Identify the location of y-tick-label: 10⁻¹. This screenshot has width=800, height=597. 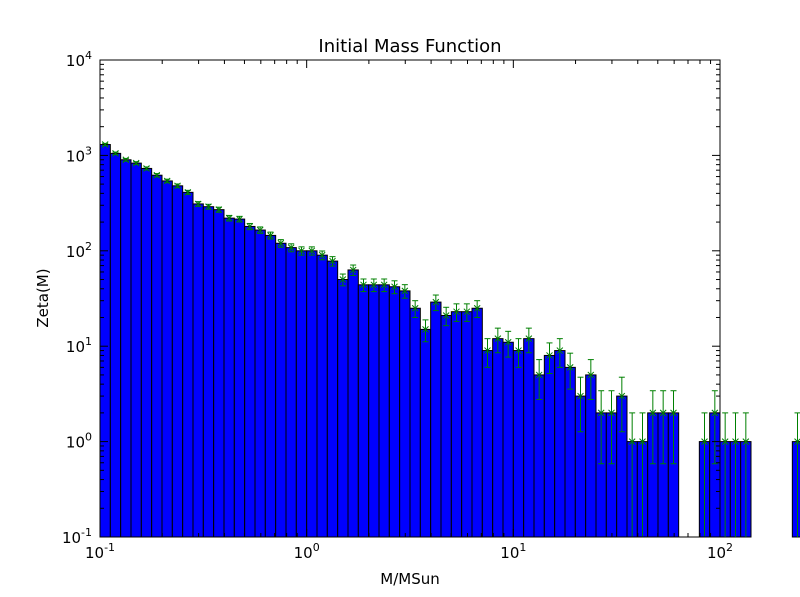
(77, 536).